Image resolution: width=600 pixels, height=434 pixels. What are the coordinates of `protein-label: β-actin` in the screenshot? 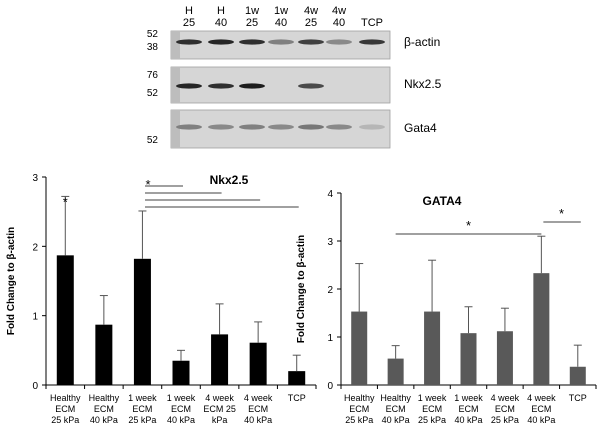 It's located at (422, 42).